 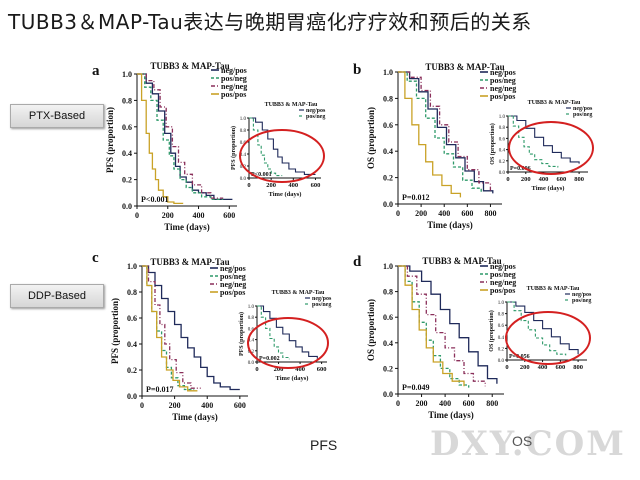 I want to click on y-axis-label: PFS (proportion), so click(x=110, y=140).